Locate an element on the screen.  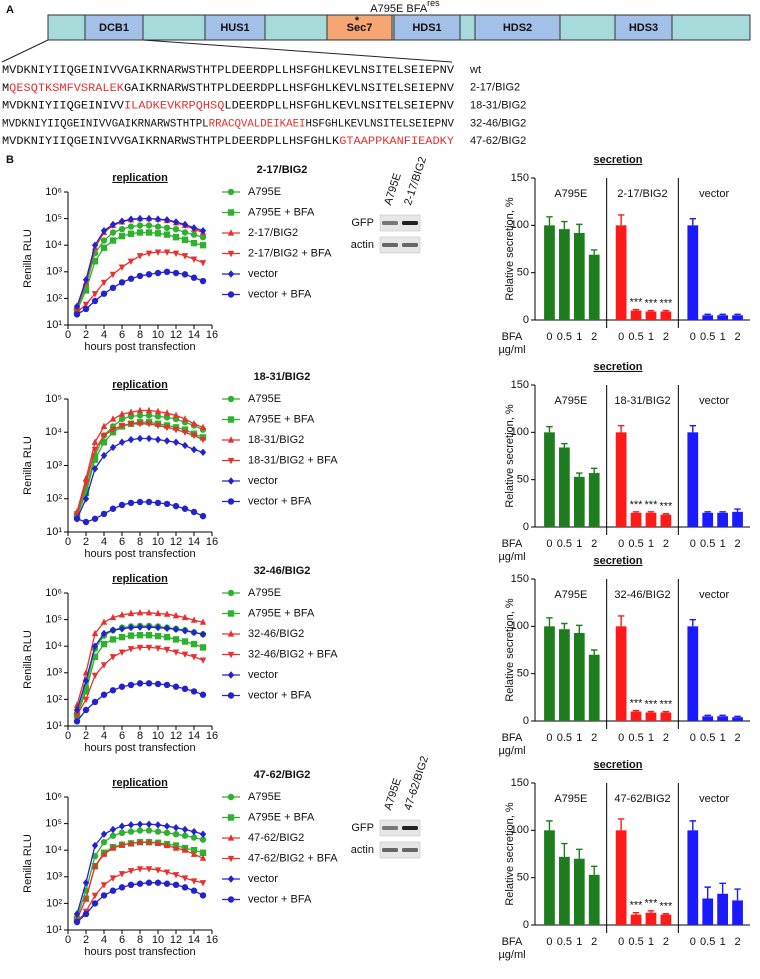
panel-label: B is located at coordinates (10, 160).